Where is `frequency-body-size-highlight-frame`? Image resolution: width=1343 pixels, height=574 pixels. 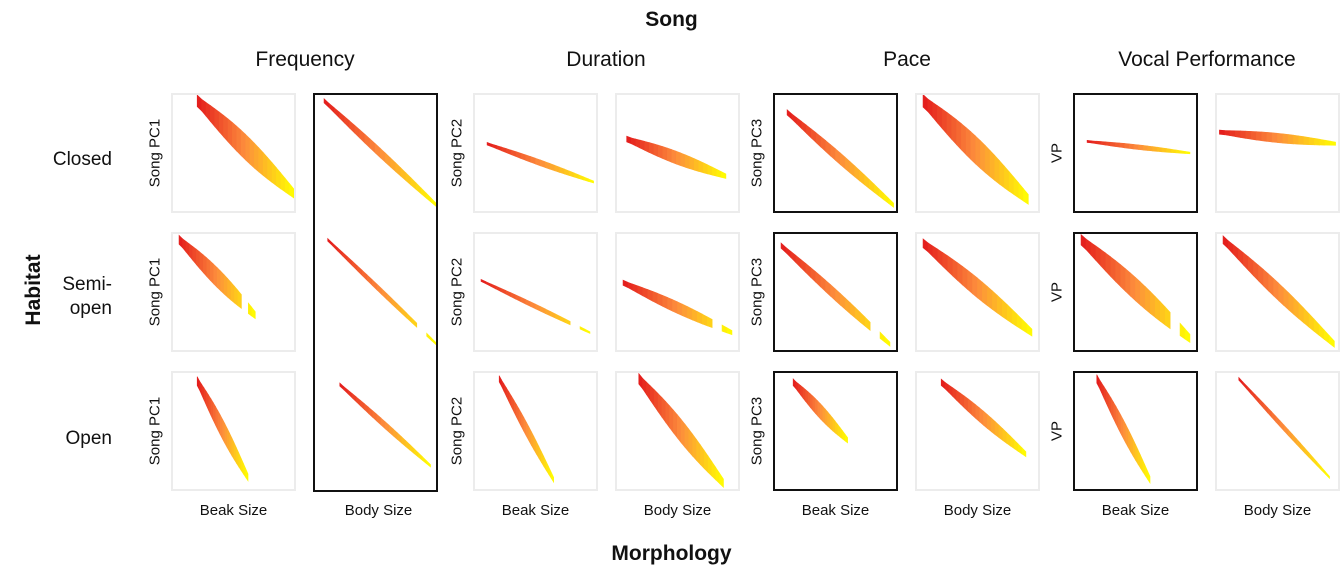 frequency-body-size-highlight-frame is located at coordinates (375, 292).